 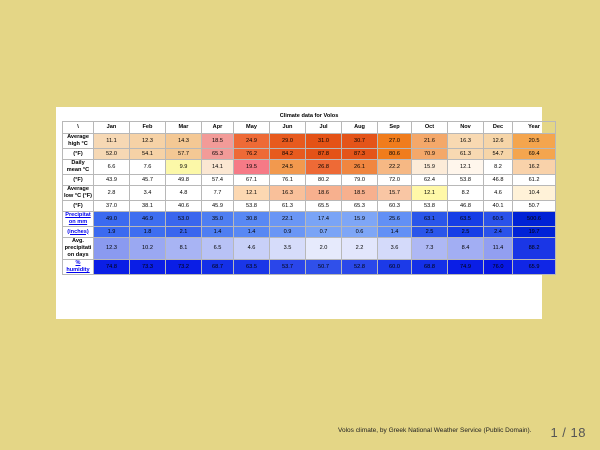 What do you see at coordinates (465, 180) in the screenshot?
I see `table-cell: 53.8` at bounding box center [465, 180].